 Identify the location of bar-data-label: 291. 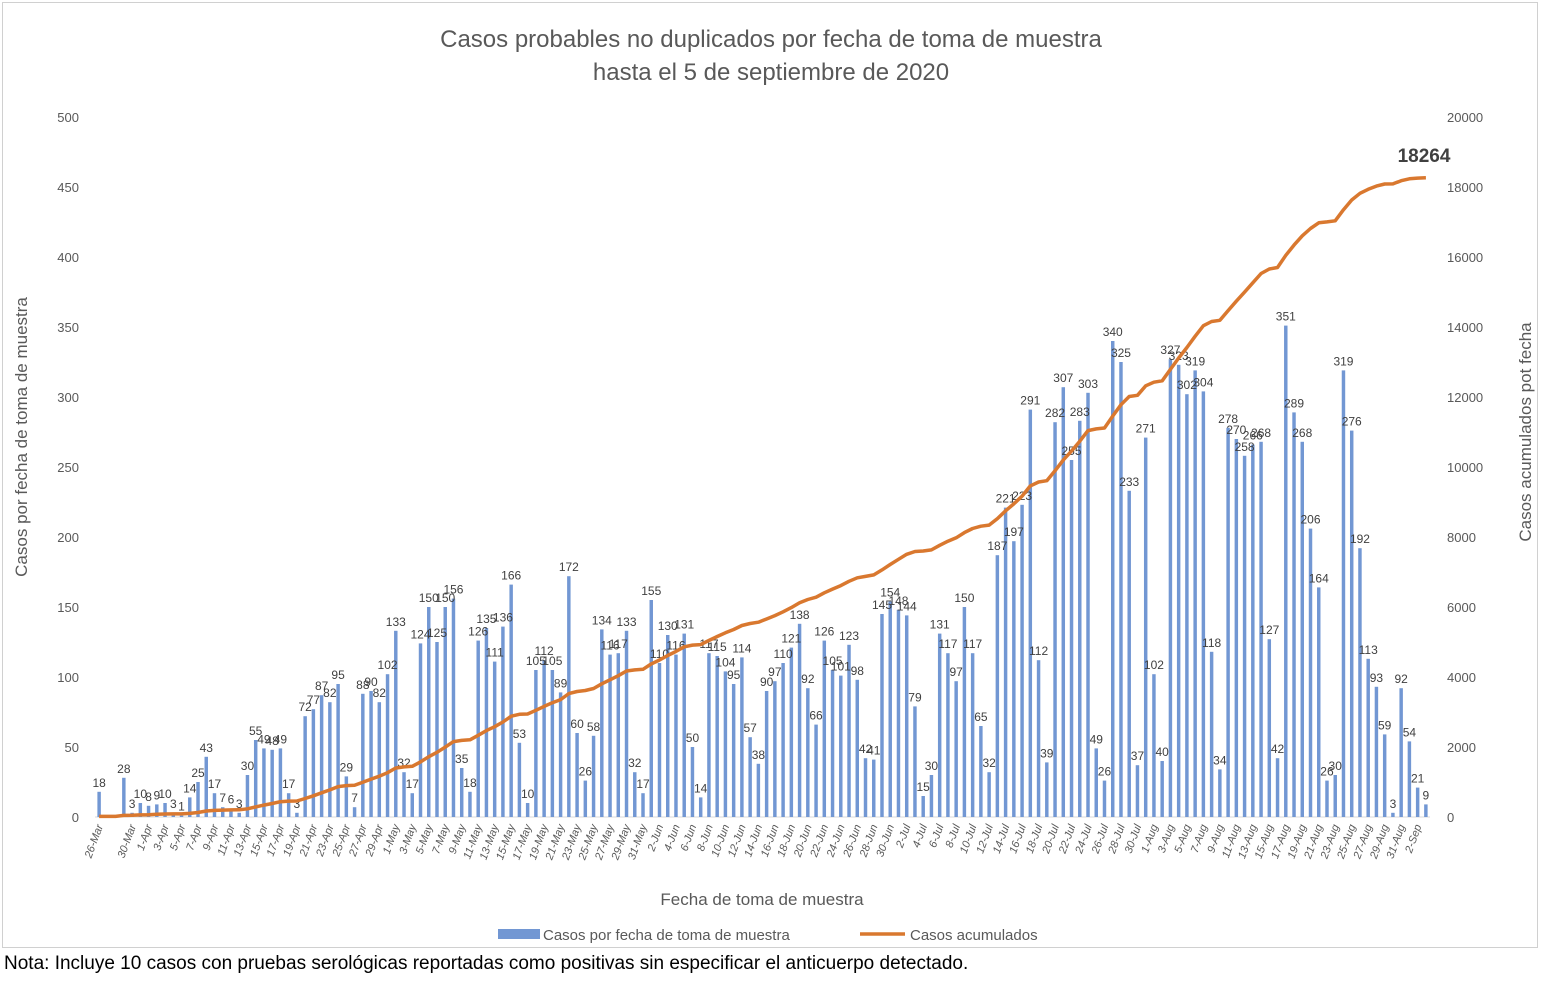
(1030, 401).